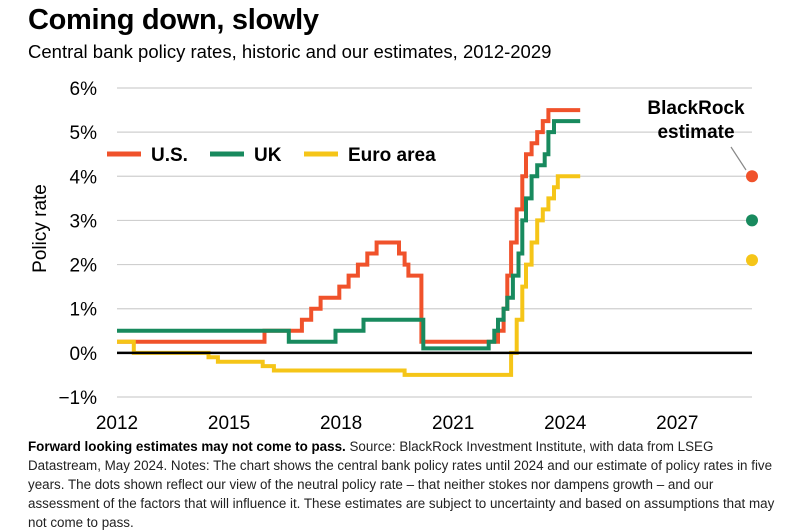  Describe the element at coordinates (84, 310) in the screenshot. I see `y-tick-label: 1%` at that location.